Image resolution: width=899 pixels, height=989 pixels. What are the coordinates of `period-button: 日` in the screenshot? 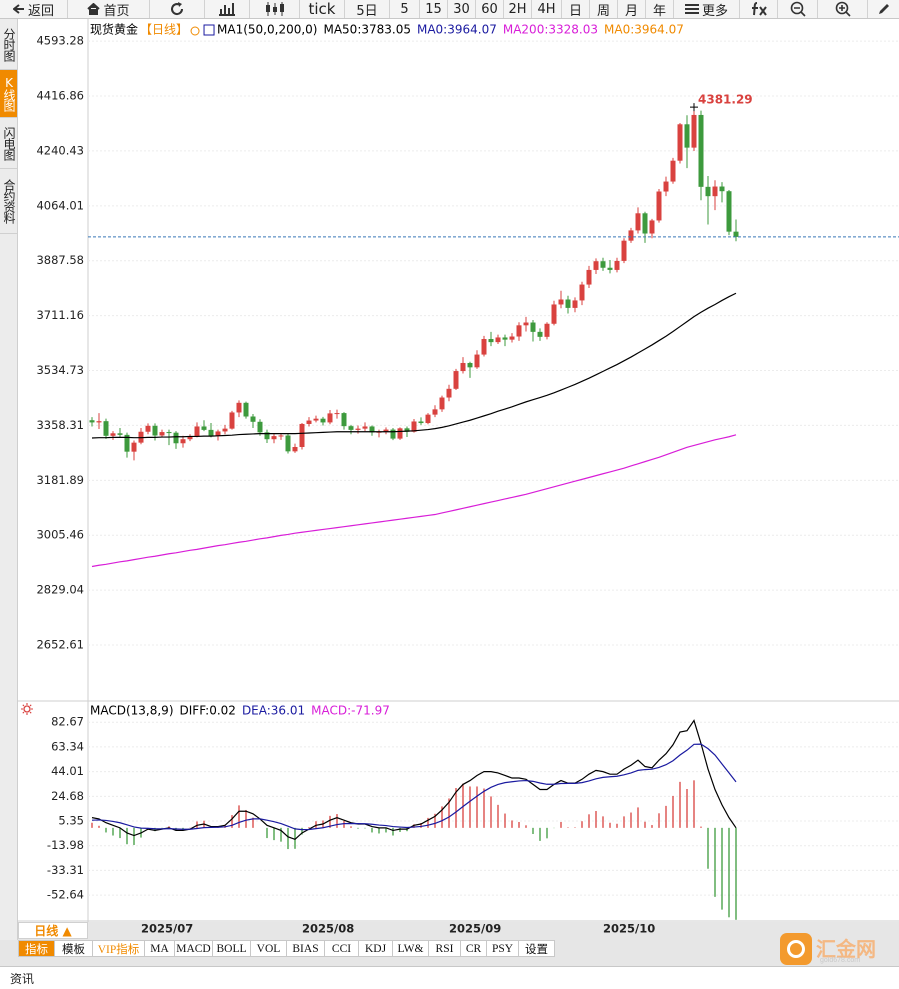 It's located at (576, 9).